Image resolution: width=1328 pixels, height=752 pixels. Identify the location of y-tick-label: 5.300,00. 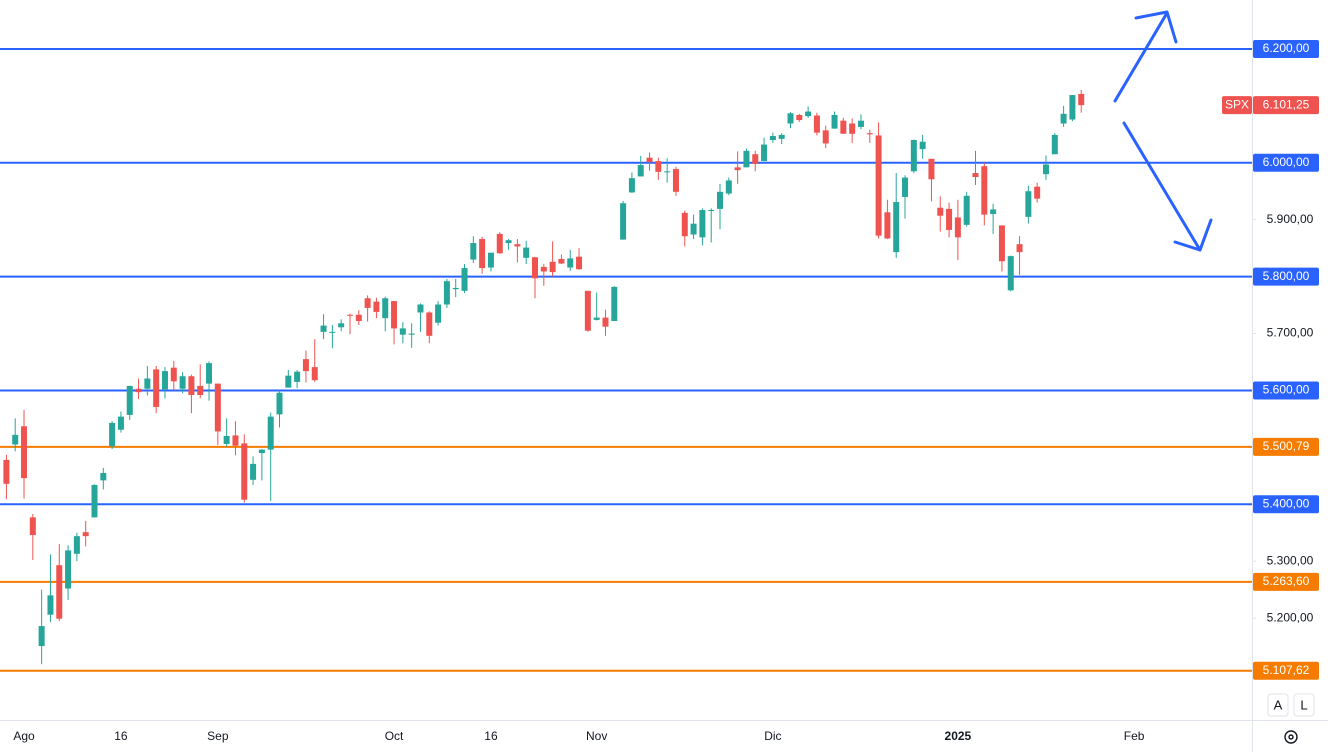
(1290, 560).